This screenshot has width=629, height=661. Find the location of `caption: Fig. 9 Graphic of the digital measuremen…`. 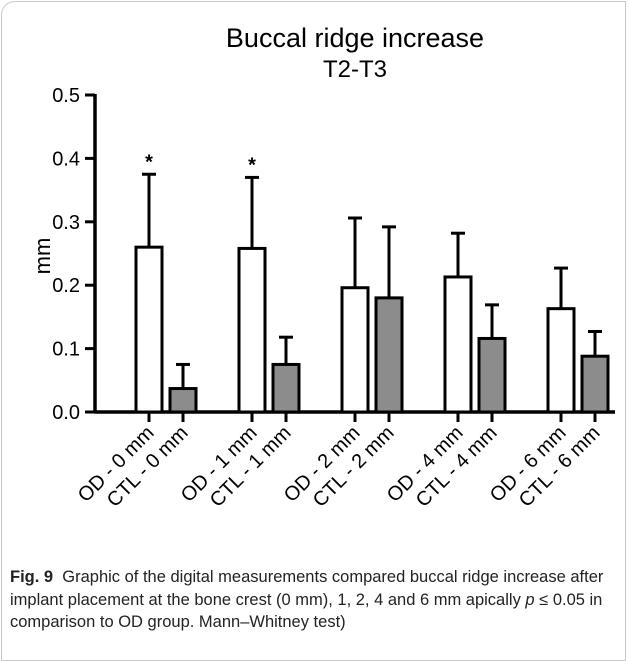

caption: Fig. 9 Graphic of the digital measuremen… is located at coordinates (310, 600).